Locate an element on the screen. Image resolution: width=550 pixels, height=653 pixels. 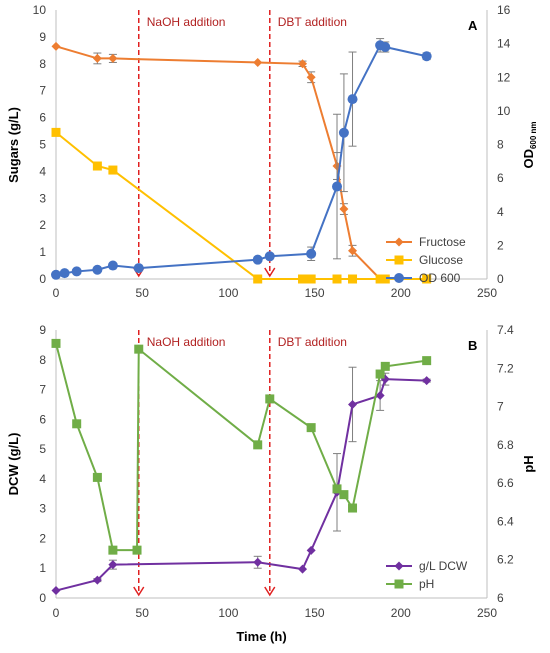
legend-label: OD 600 is located at coordinates (440, 278).